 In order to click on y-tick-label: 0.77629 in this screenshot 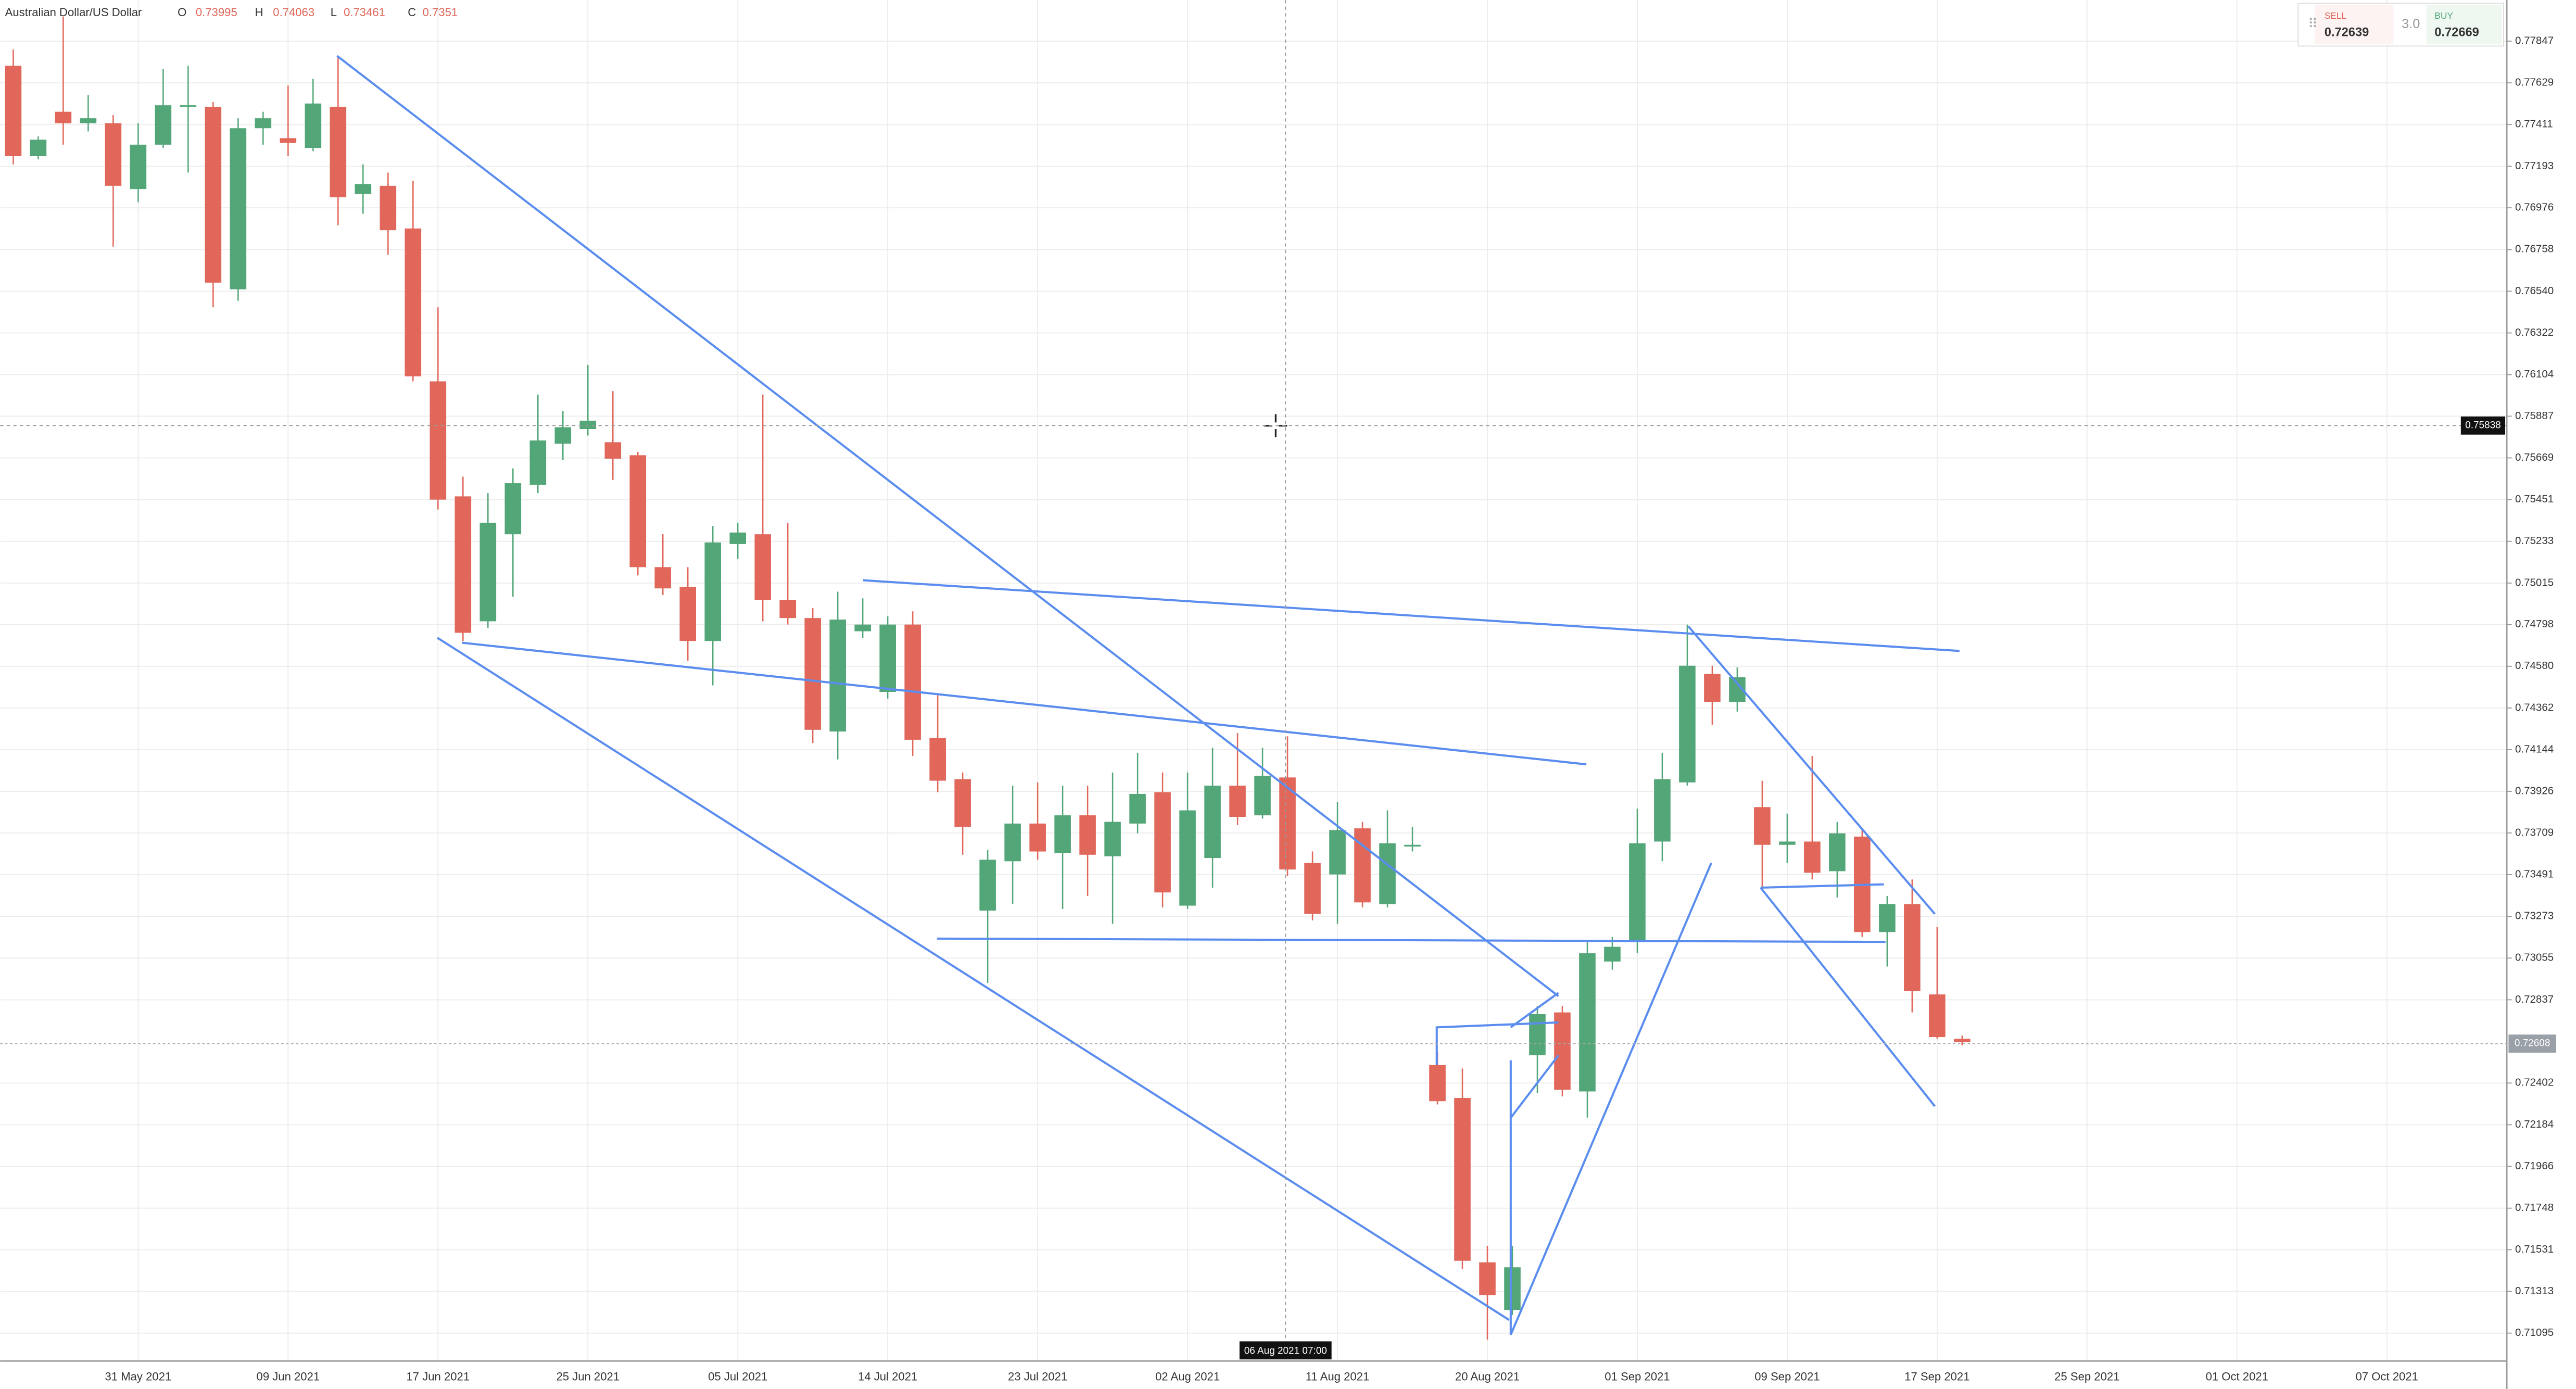, I will do `click(2534, 83)`.